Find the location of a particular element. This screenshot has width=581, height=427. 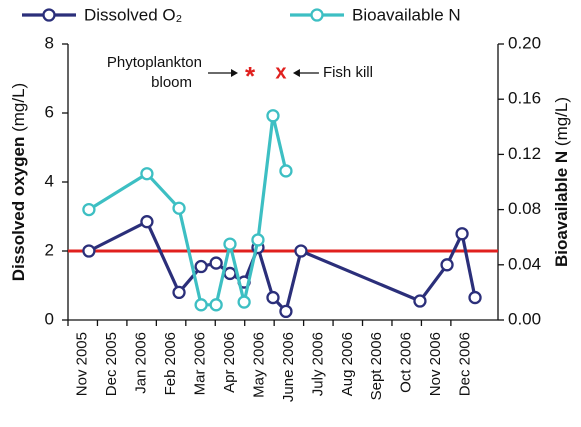

x-tick-label: Mar 2006 is located at coordinates (200, 363).